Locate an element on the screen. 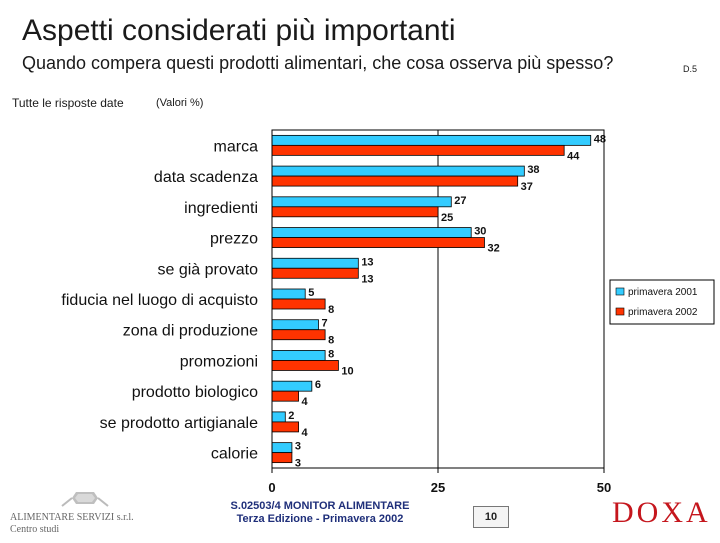 The image size is (720, 543). org-name: ALIMENTARE SERVIZI s.r.l. is located at coordinates (72, 517).